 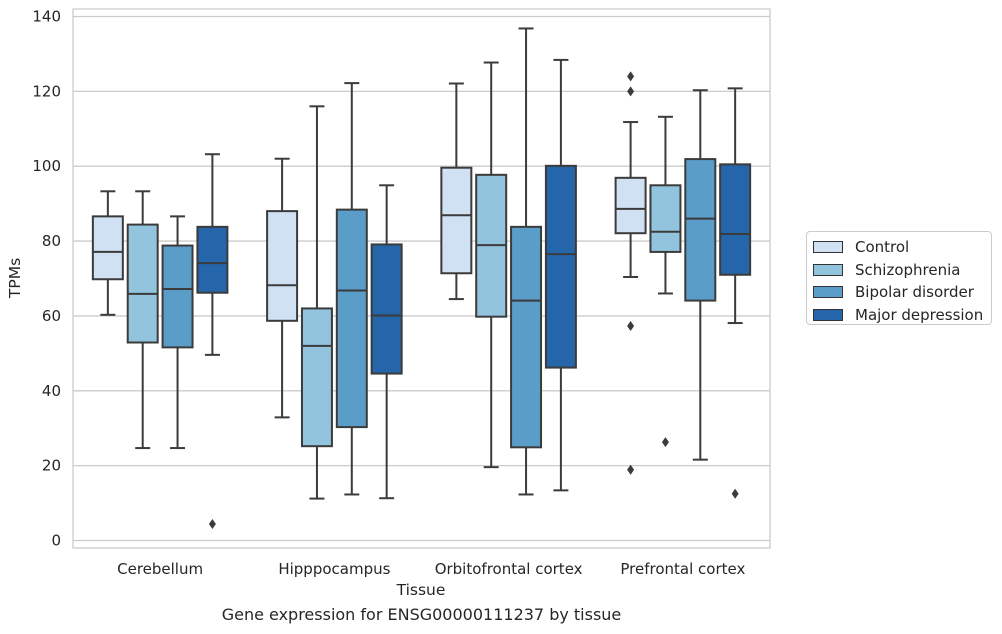 I want to click on x-tick-label: Hipppocampus, so click(x=334, y=569).